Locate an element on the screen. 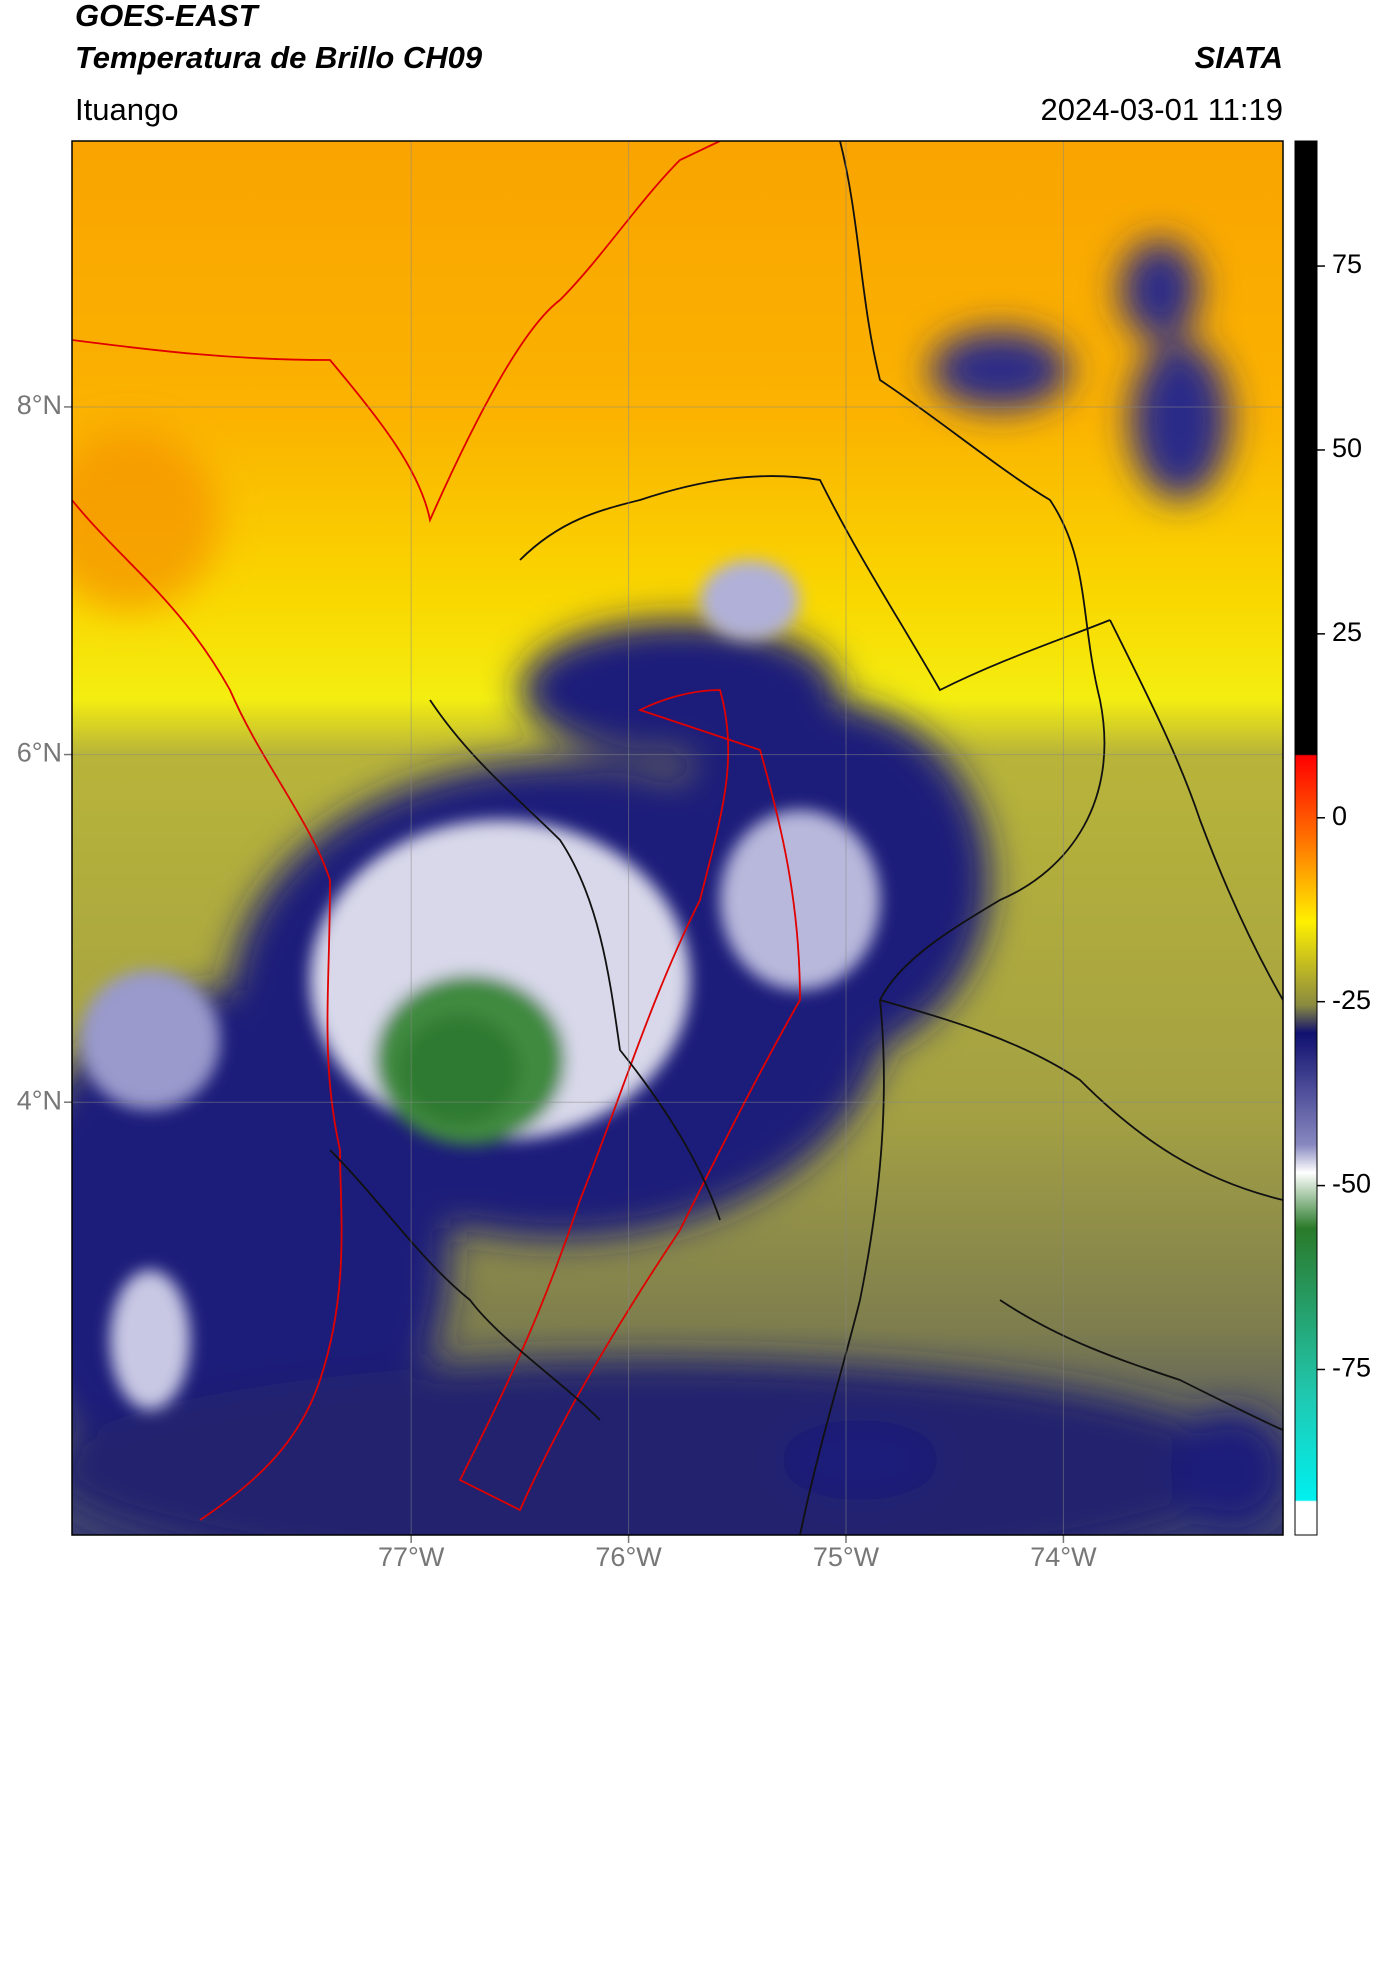 The width and height of the screenshot is (1384, 1981). title: Temperatura de Brillo CH09 is located at coordinates (279, 57).